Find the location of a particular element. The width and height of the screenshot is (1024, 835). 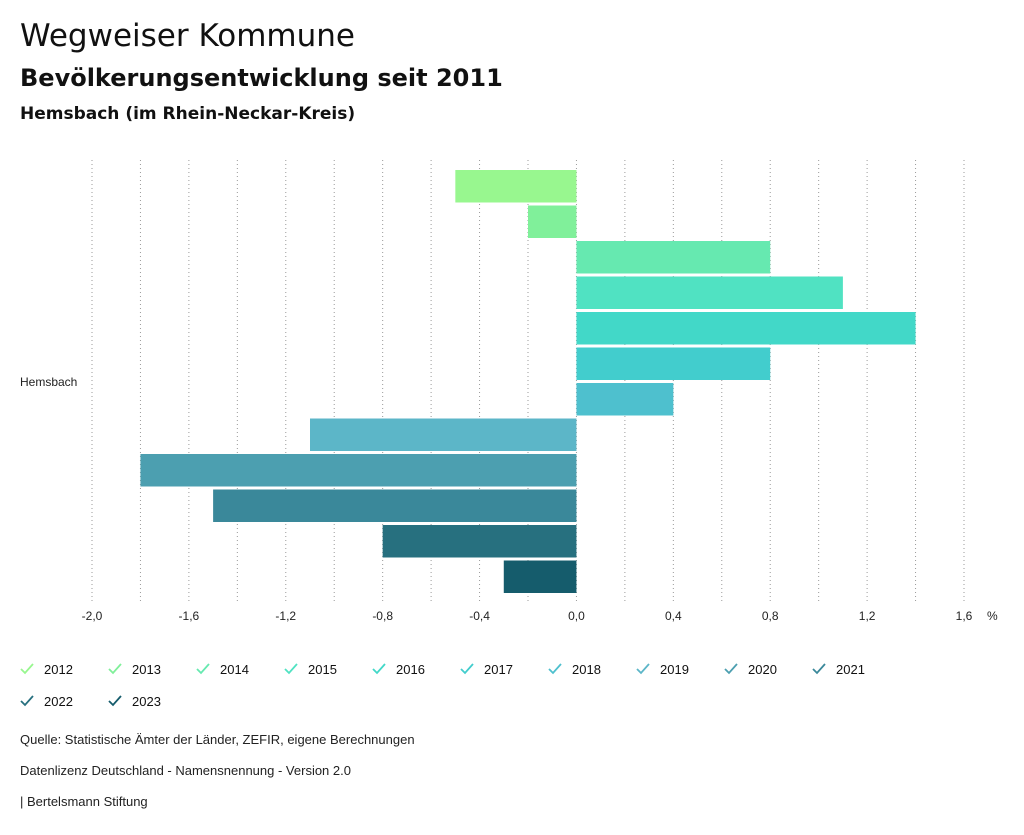

bar-2017 is located at coordinates (673, 364).